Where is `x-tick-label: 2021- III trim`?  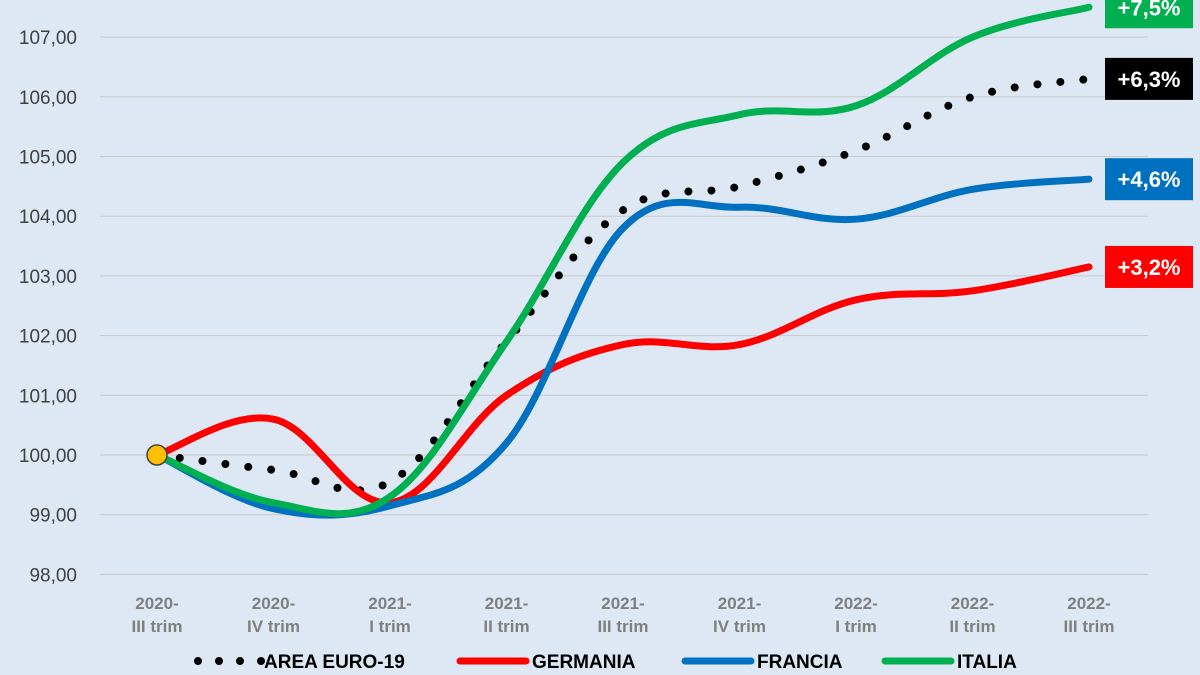 x-tick-label: 2021- III trim is located at coordinates (622, 615).